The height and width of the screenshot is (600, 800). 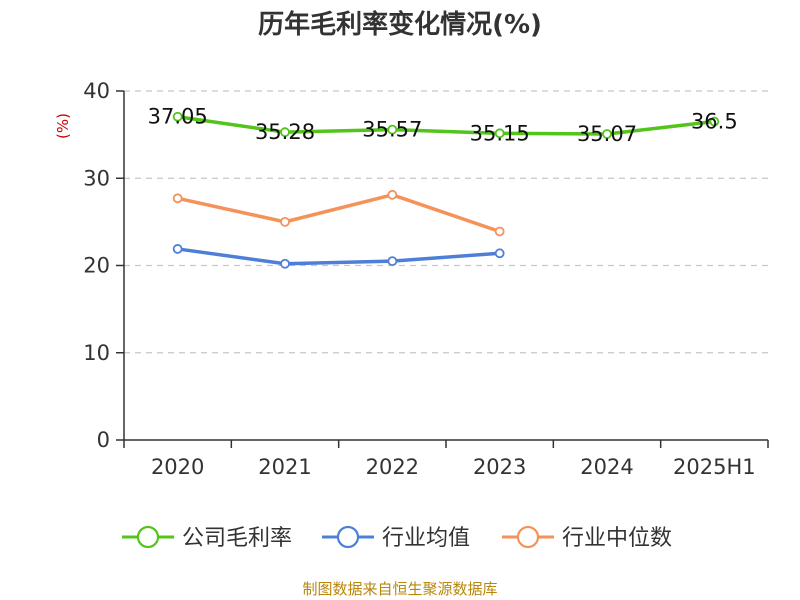 I want to click on x-tick-label-2024: 2024, so click(x=606, y=467).